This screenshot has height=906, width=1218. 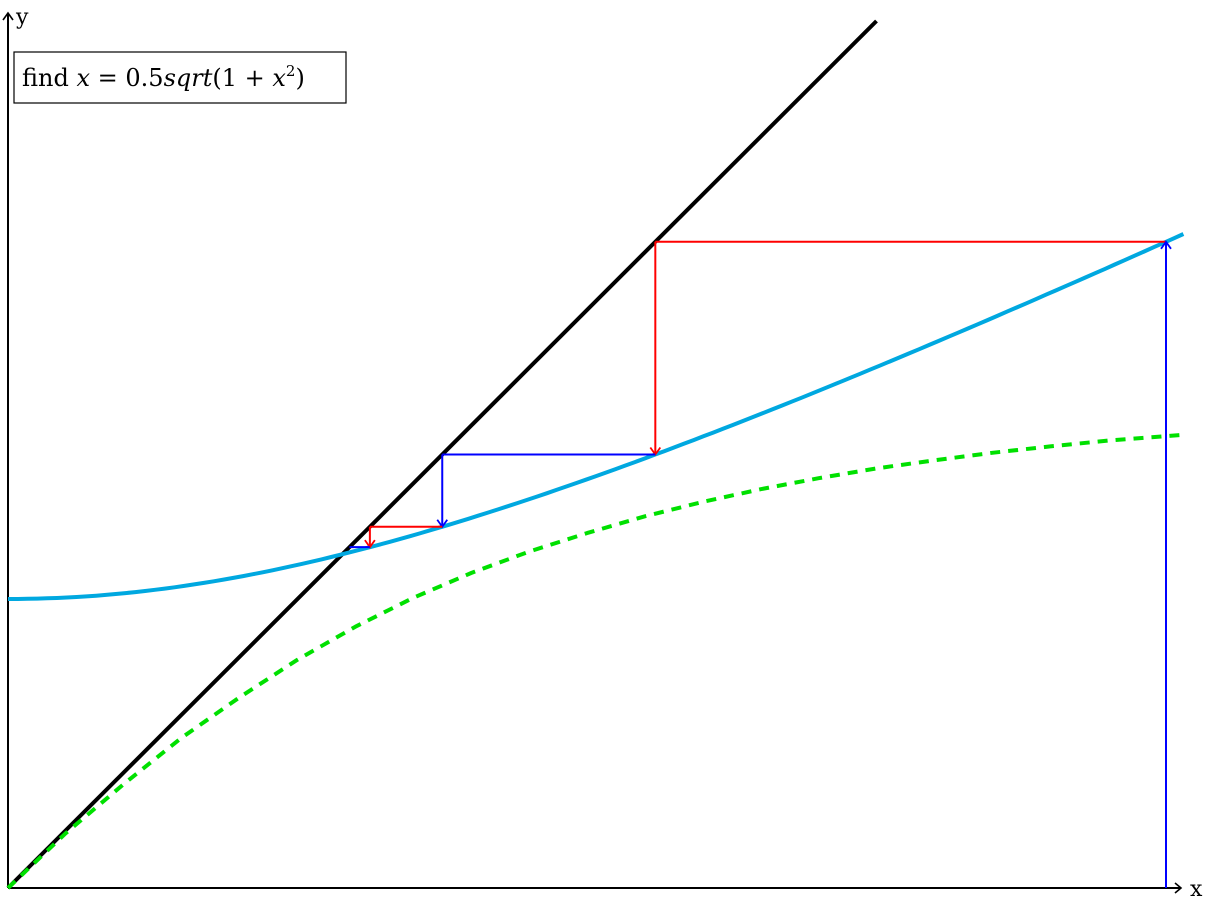 I want to click on x-axis-arrowhead, so click(x=1178, y=888).